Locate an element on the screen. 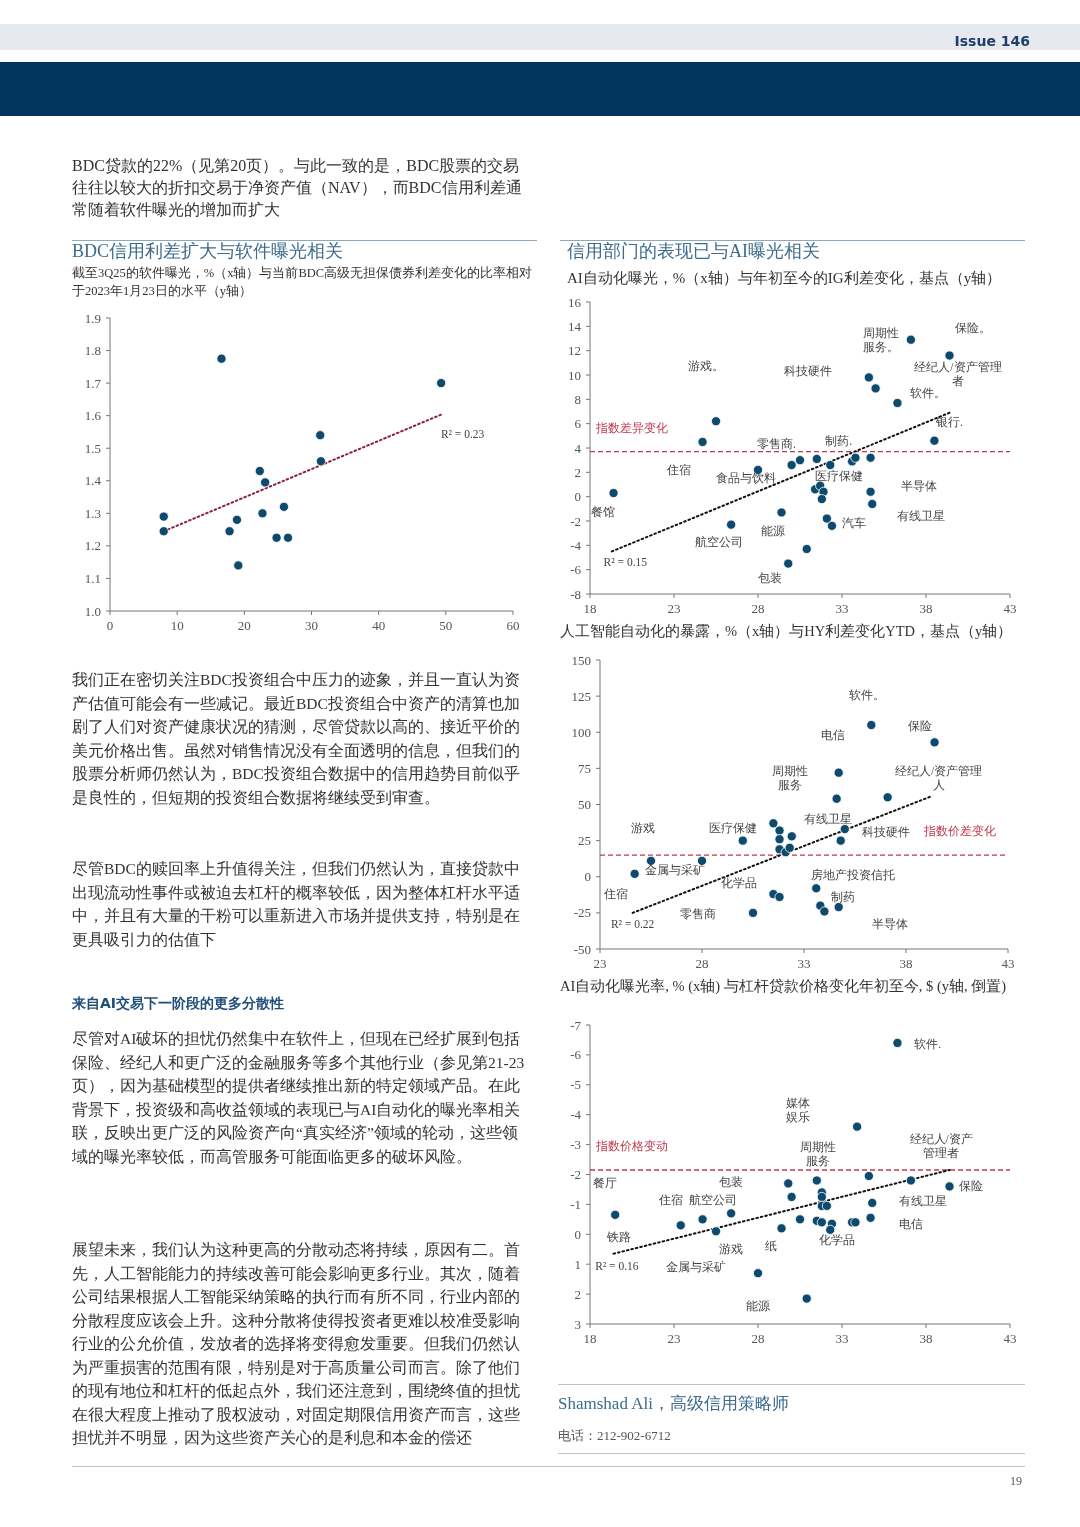 The width and height of the screenshot is (1080, 1527). y-tick-label: -50 is located at coordinates (582, 949).